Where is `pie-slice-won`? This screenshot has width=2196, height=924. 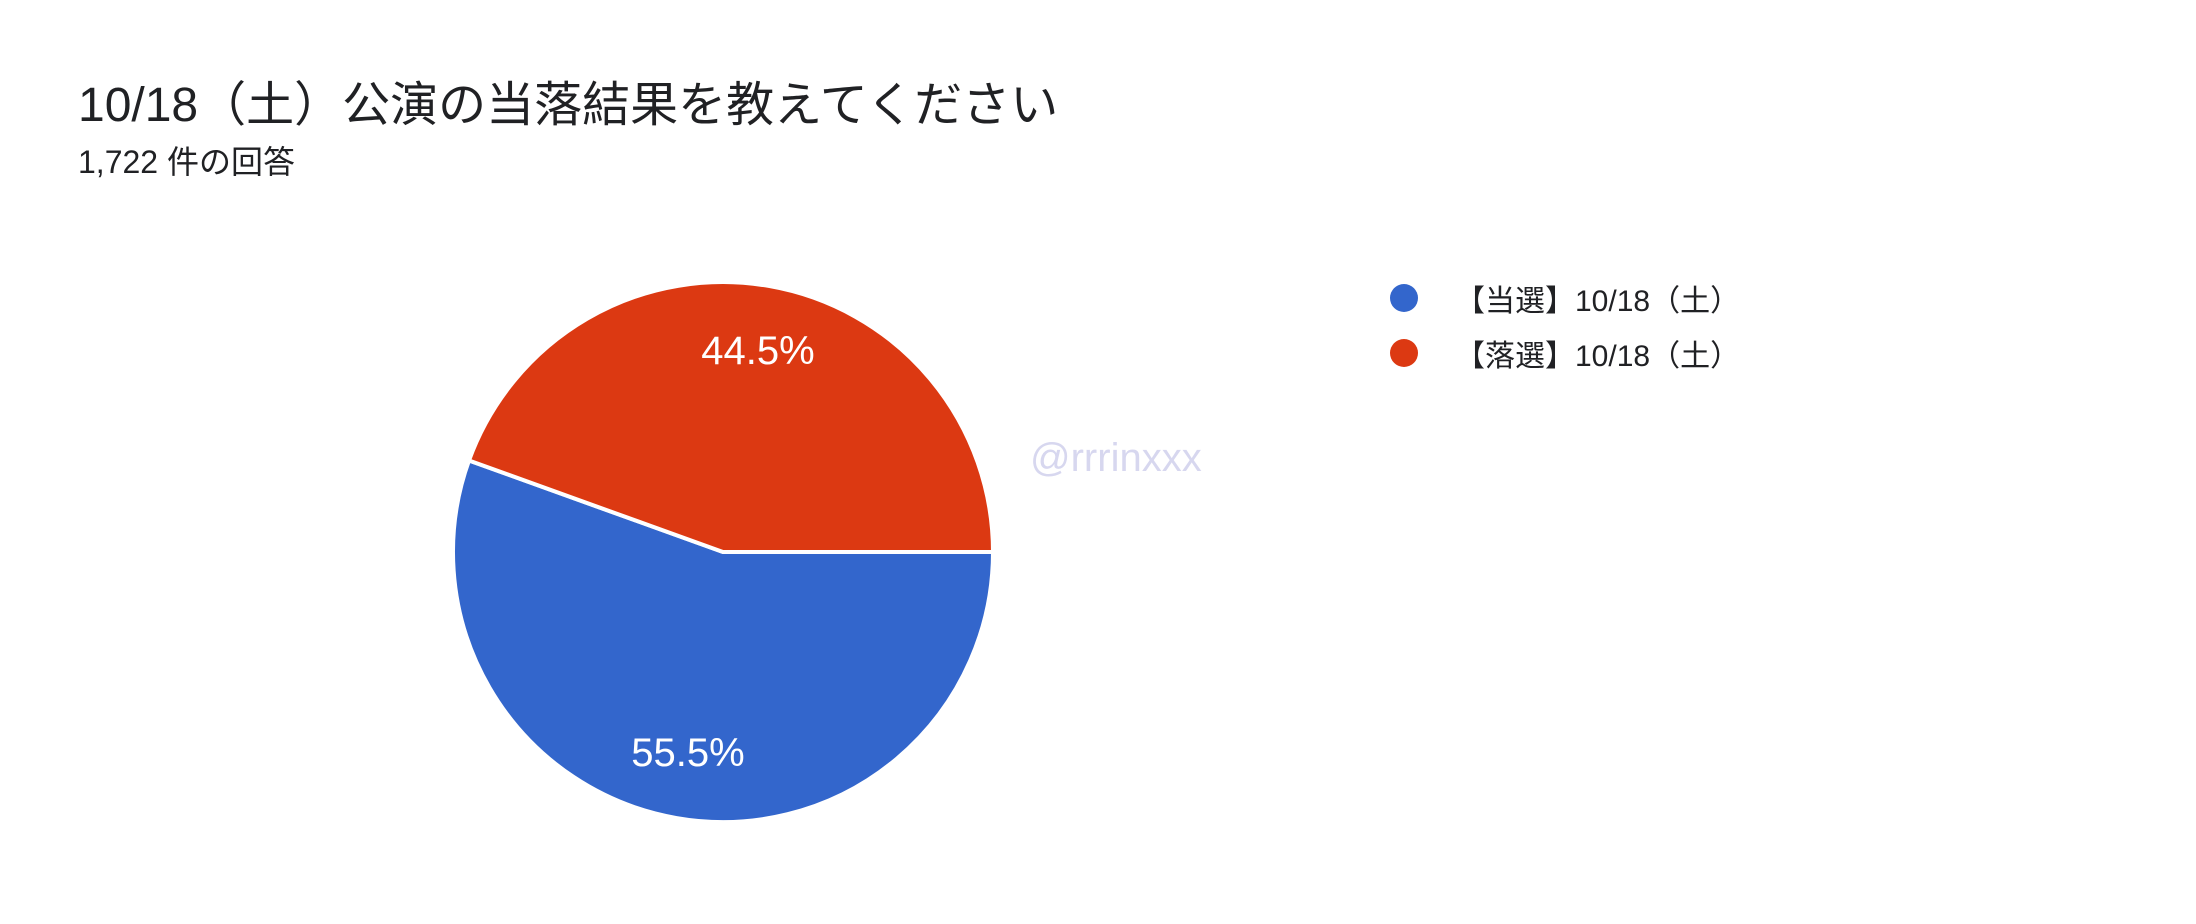
pie-slice-won is located at coordinates (723, 641).